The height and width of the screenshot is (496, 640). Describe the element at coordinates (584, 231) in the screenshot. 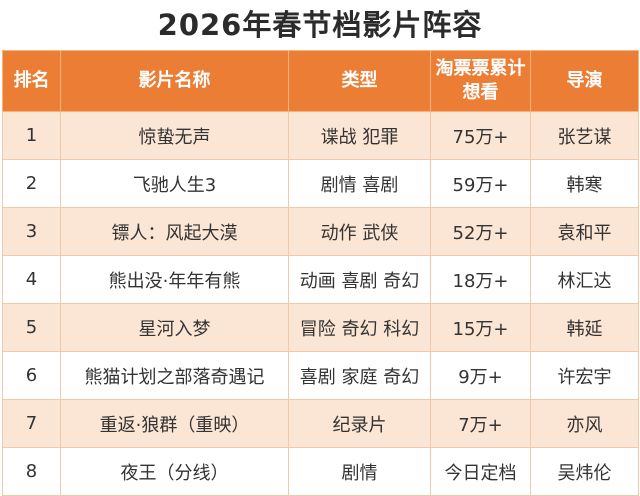

I see `director-cell: 袁和平` at that location.